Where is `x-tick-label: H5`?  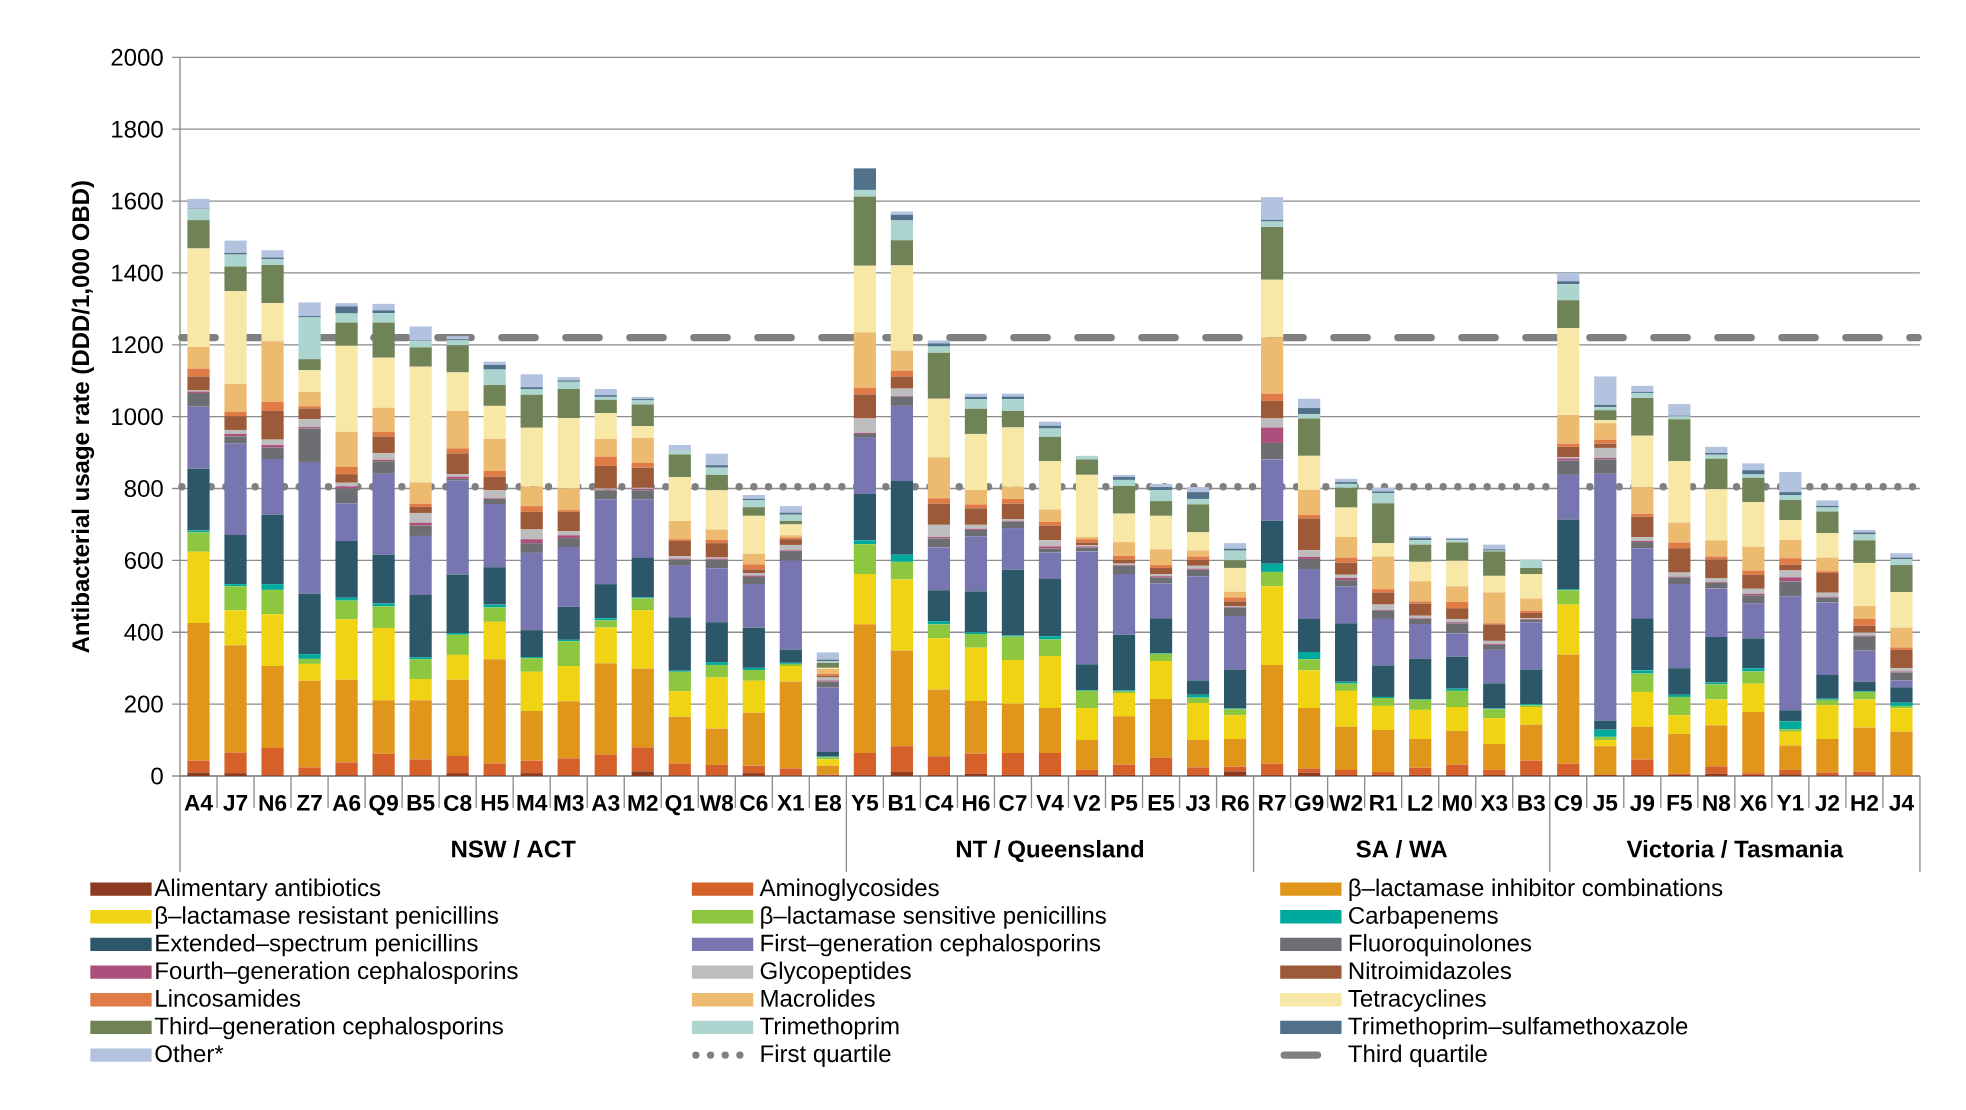 x-tick-label: H5 is located at coordinates (495, 802).